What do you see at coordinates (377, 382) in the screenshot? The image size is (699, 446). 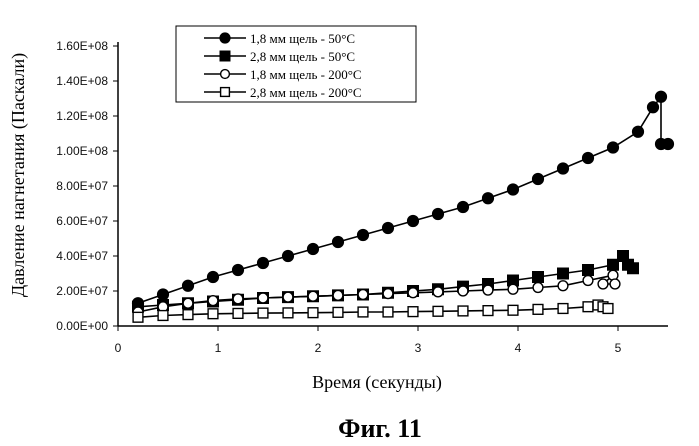 I see `x-axis-title: Время (секунды)` at bounding box center [377, 382].